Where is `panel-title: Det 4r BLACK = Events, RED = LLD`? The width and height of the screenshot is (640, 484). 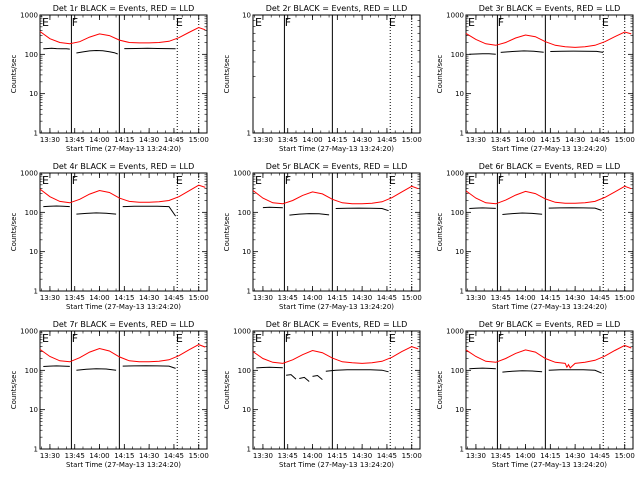
panel-title: Det 4r BLACK = Events, RED = LLD is located at coordinates (124, 166).